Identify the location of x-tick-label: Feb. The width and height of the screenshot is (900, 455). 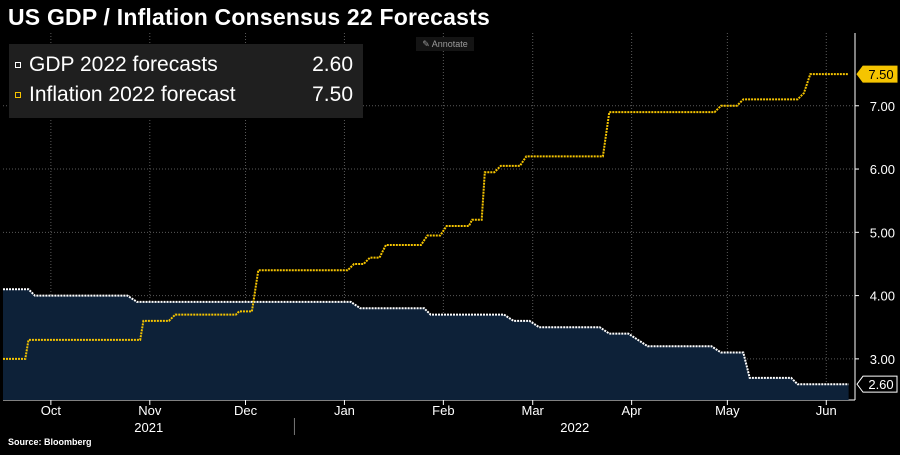
(443, 410).